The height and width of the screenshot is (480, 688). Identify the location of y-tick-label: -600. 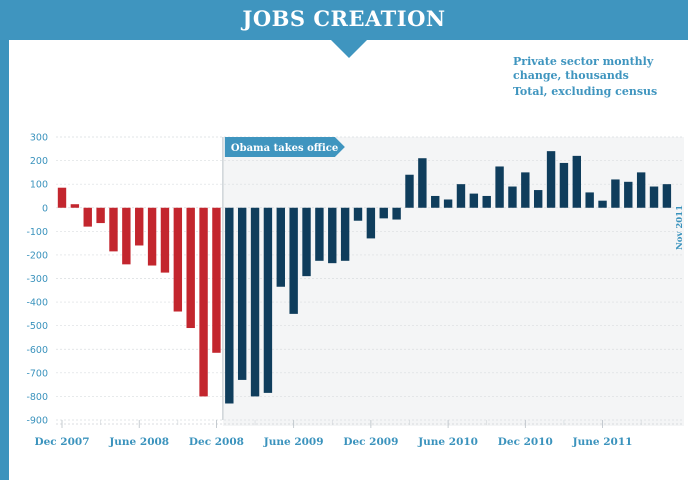
(37, 350).